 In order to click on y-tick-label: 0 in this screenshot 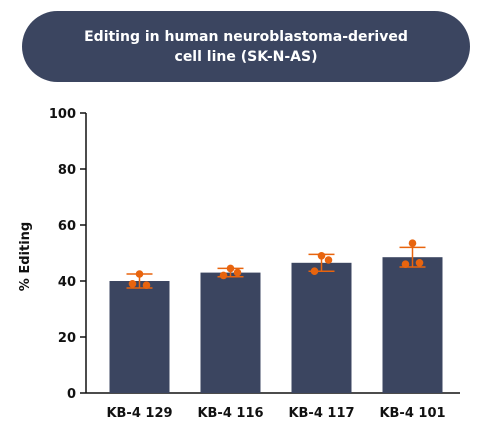, I will do `click(71, 394)`.